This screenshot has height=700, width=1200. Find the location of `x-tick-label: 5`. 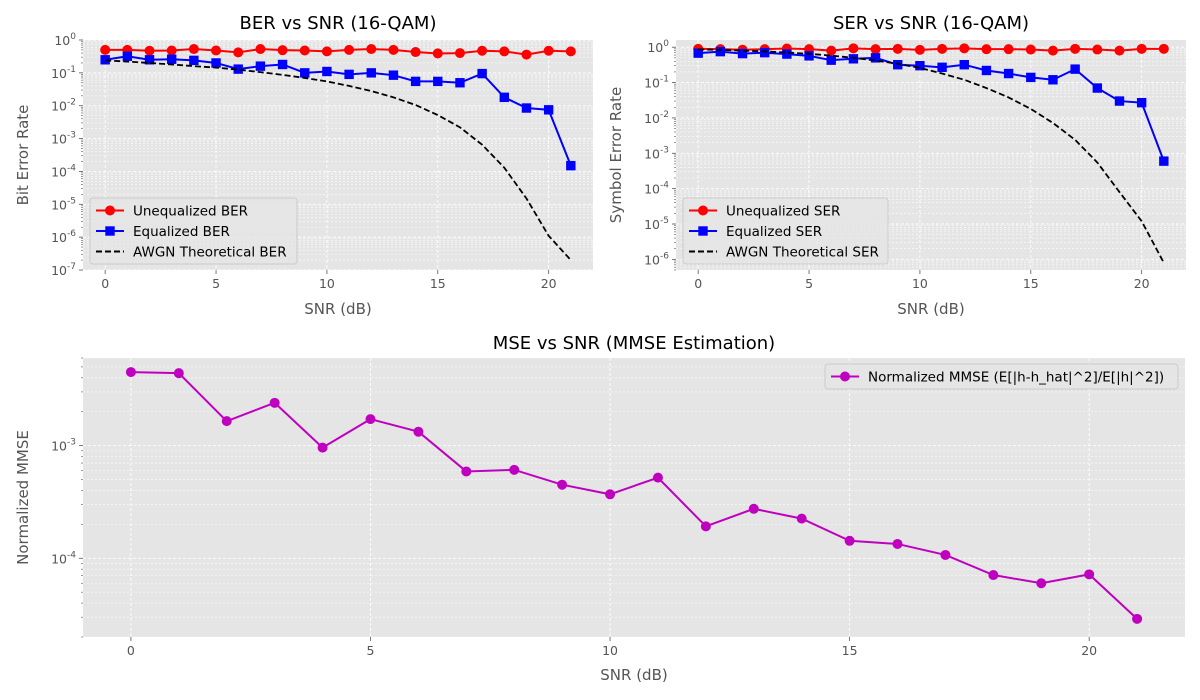

x-tick-label: 5 is located at coordinates (809, 283).